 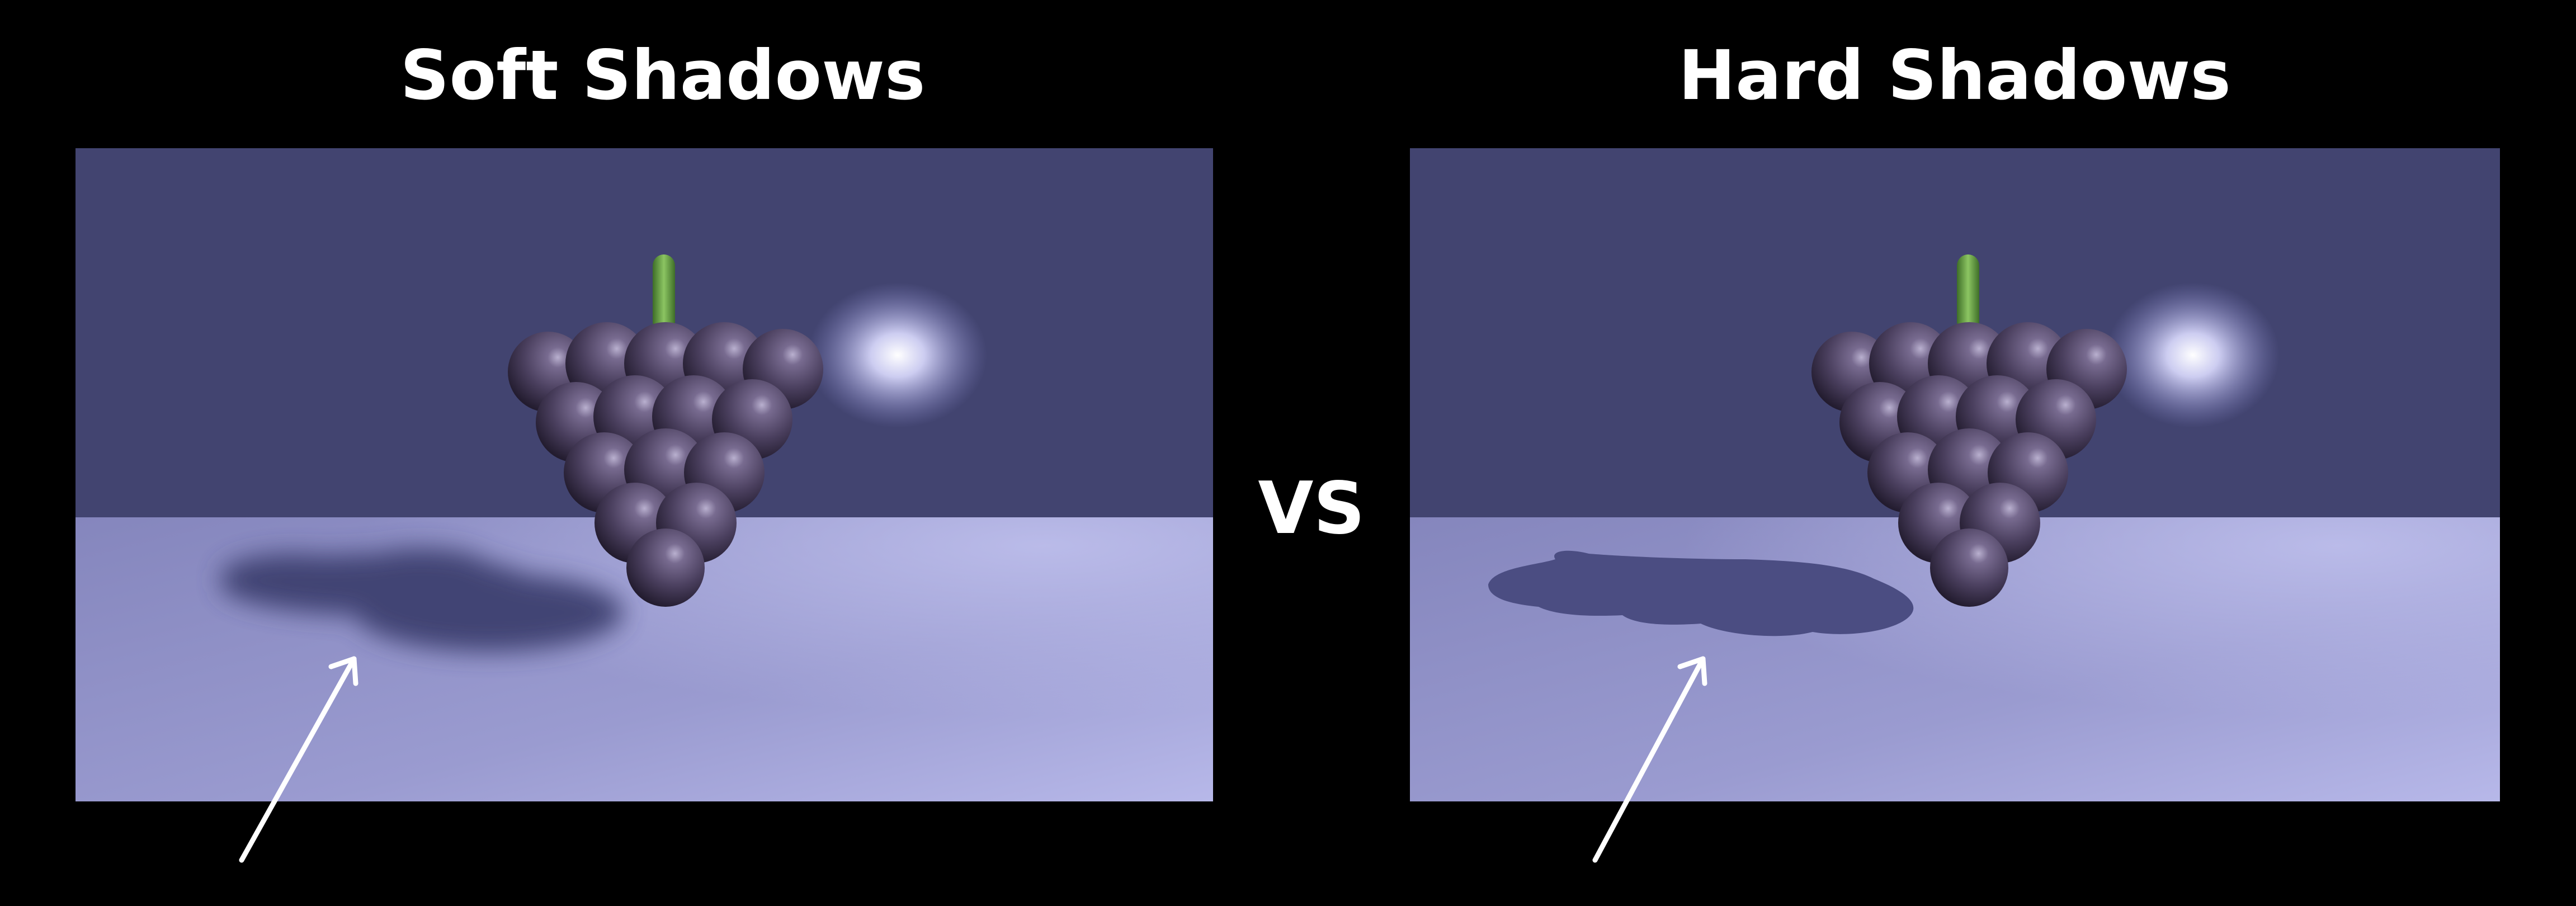 What do you see at coordinates (663, 75) in the screenshot?
I see `soft-shadows-title: Soft Shadows` at bounding box center [663, 75].